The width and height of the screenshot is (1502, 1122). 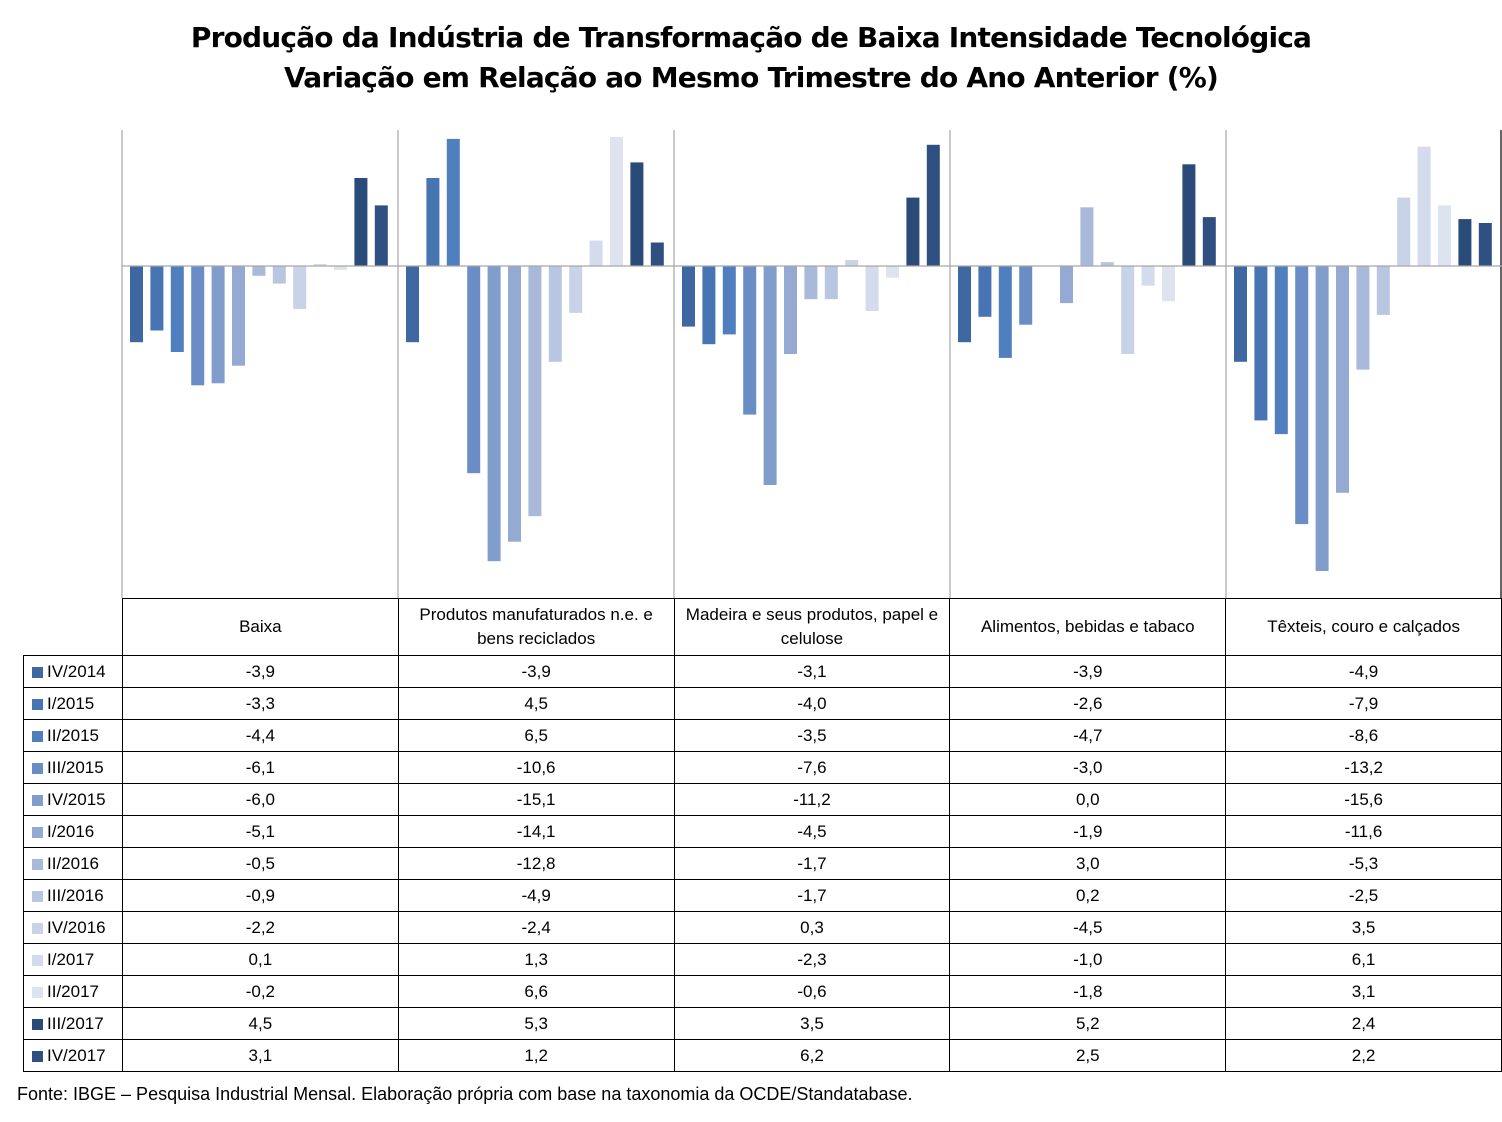 I want to click on legend-entry: IV/2016, so click(x=73, y=927).